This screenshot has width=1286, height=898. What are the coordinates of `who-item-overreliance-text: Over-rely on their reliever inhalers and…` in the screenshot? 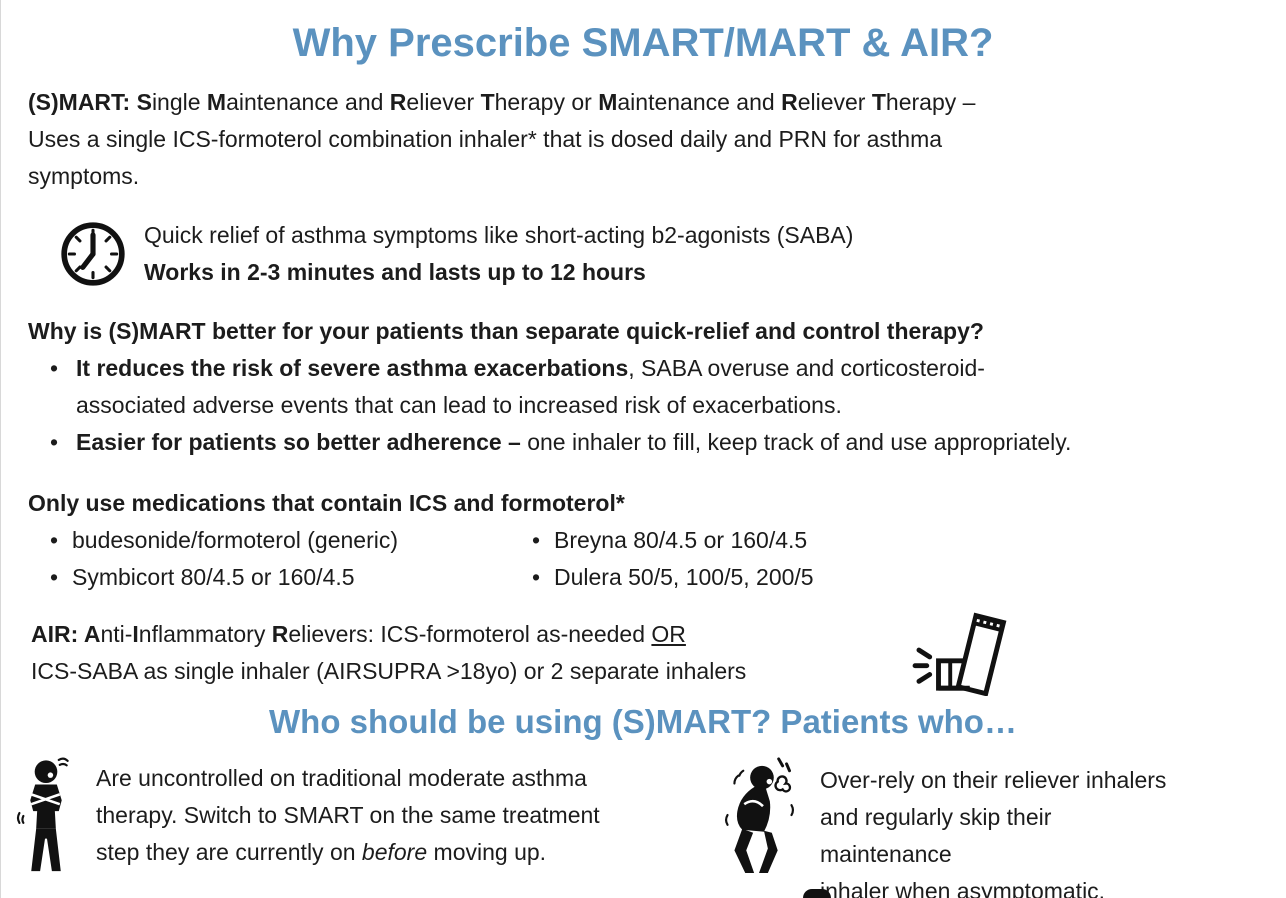 It's located at (993, 832).